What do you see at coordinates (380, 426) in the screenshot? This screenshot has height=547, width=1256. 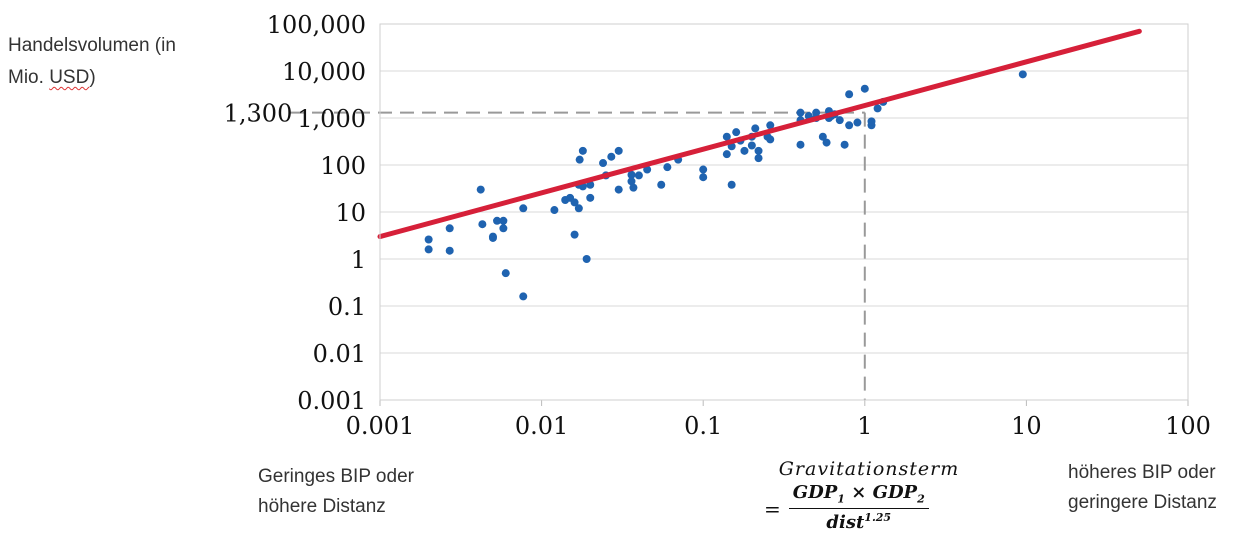 I see `x-tick-label: 0.001` at bounding box center [380, 426].